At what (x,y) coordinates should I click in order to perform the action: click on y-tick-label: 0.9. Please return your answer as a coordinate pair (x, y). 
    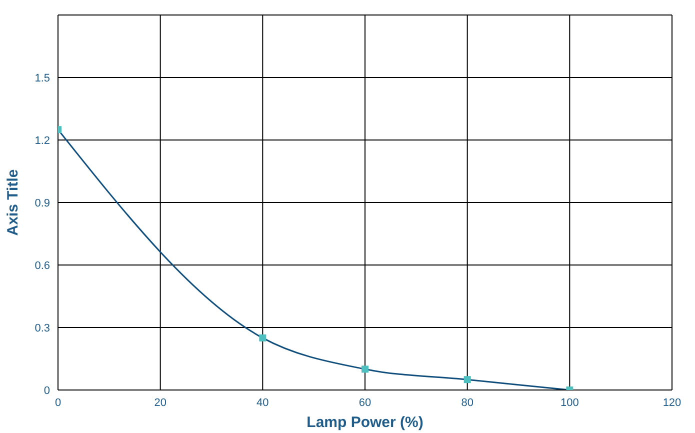
    Looking at the image, I should click on (42, 203).